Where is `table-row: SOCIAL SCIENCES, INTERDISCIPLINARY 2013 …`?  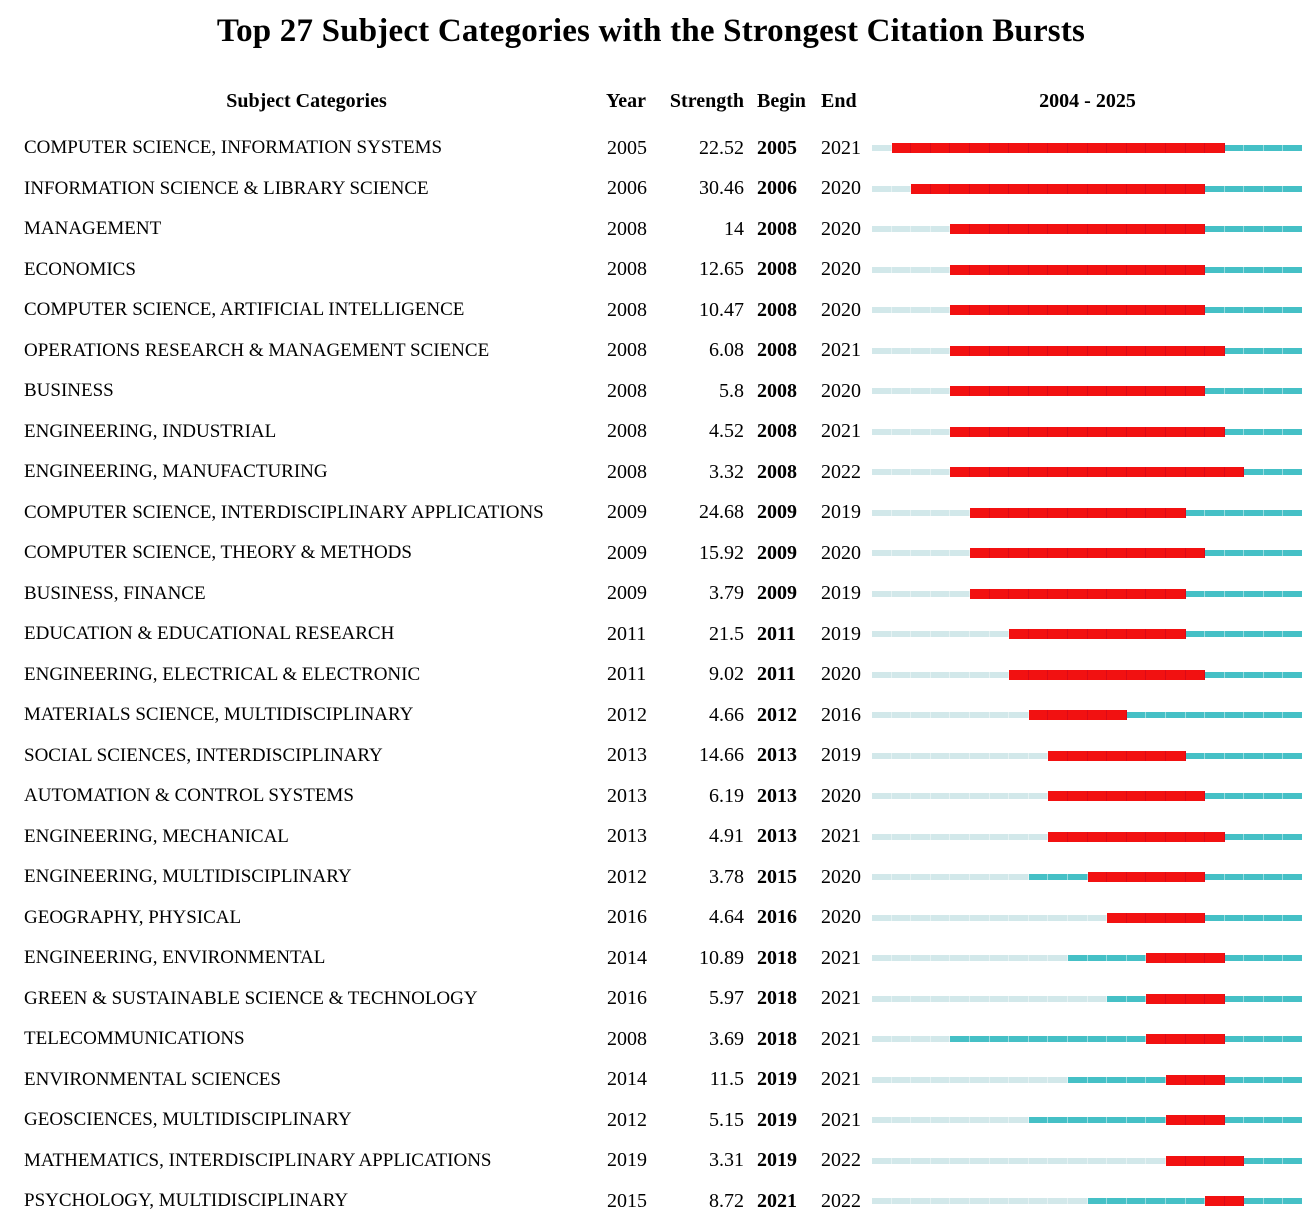 table-row: SOCIAL SCIENCES, INTERDISCIPLINARY 2013 … is located at coordinates (651, 756).